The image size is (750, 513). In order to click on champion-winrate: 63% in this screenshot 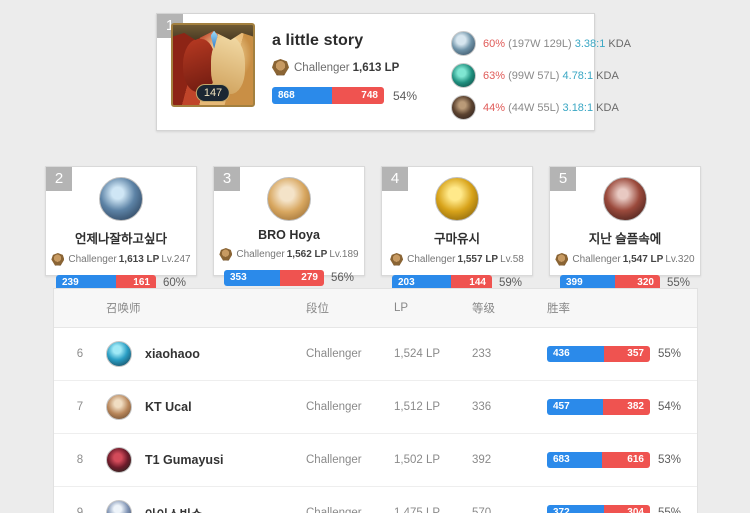, I will do `click(494, 75)`.